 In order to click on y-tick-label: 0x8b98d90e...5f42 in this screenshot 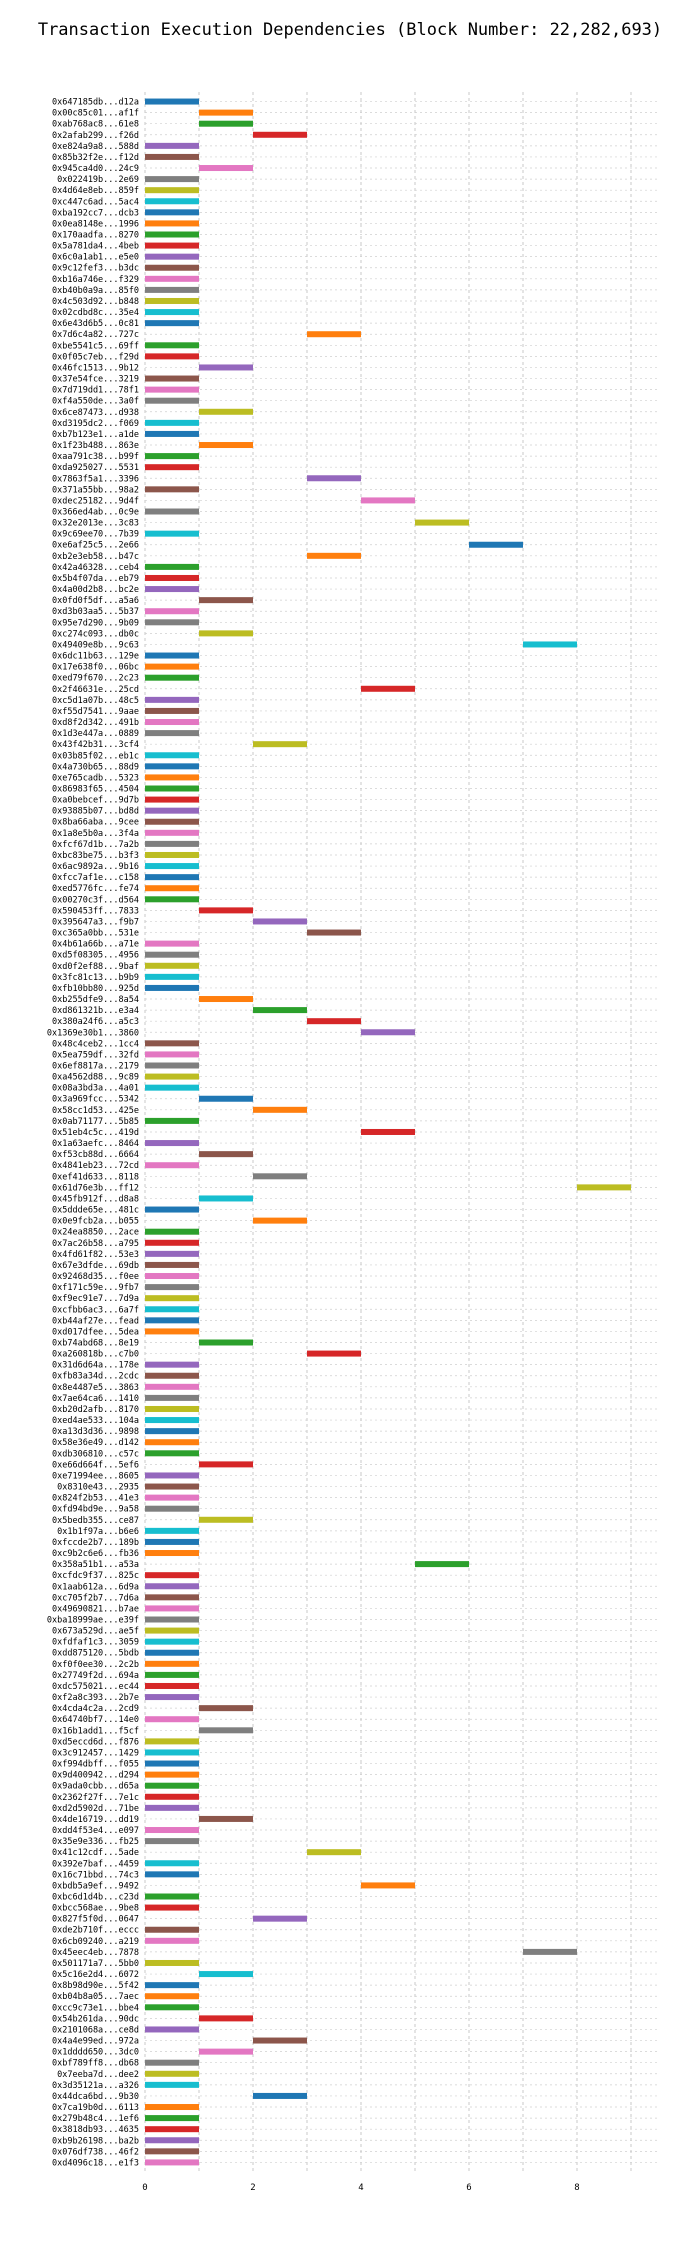, I will do `click(95, 1986)`.